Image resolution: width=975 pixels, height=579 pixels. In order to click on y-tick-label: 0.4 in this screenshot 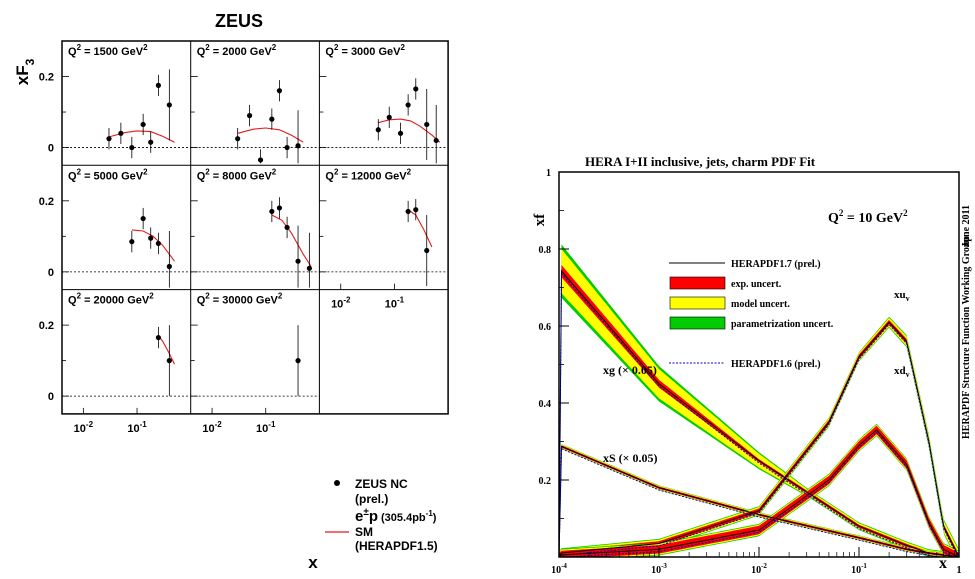, I will do `click(545, 404)`.